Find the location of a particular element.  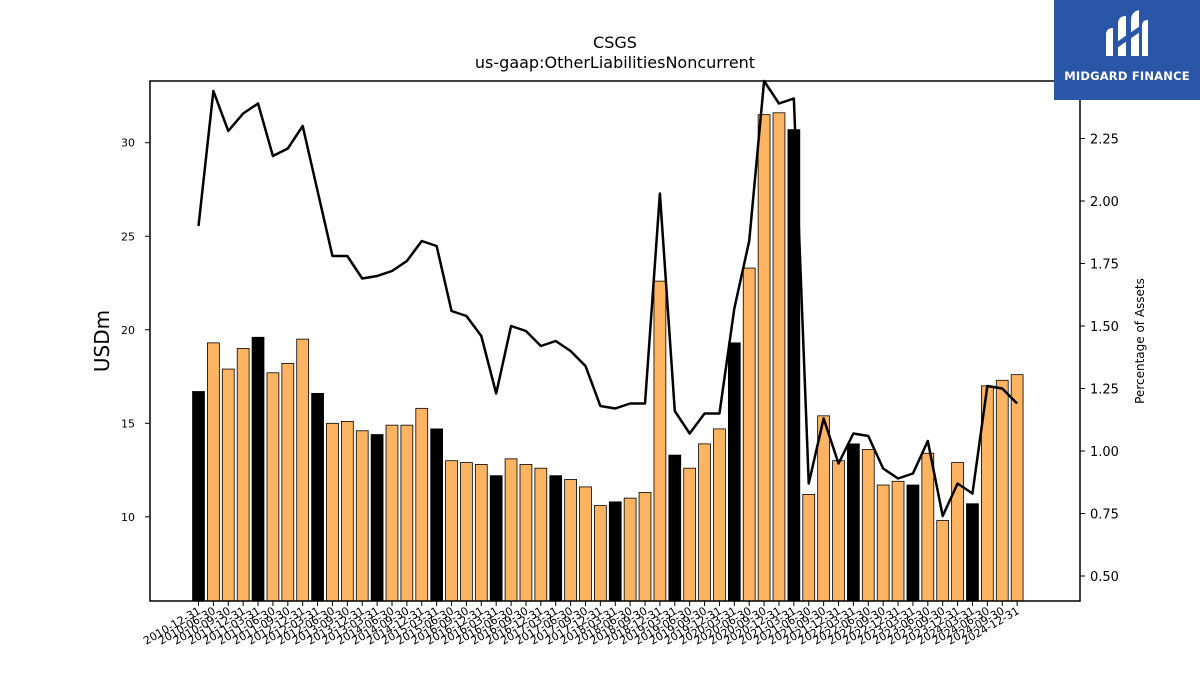

y-tick-label: 30 is located at coordinates (128, 143).